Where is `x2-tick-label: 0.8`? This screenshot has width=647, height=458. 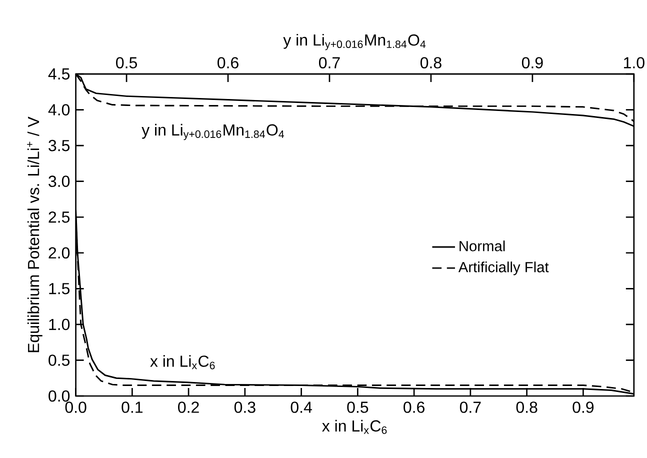 x2-tick-label: 0.8 is located at coordinates (431, 62).